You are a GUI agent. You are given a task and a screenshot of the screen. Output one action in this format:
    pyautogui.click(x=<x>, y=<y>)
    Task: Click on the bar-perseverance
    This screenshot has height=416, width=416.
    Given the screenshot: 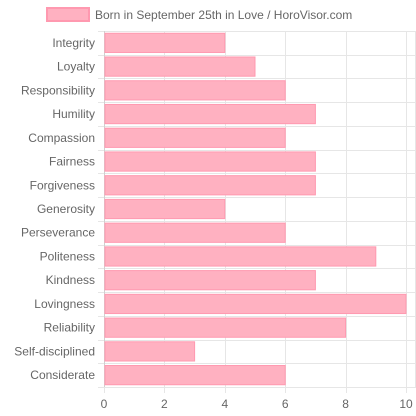 What is the action you would take?
    pyautogui.click(x=195, y=232)
    